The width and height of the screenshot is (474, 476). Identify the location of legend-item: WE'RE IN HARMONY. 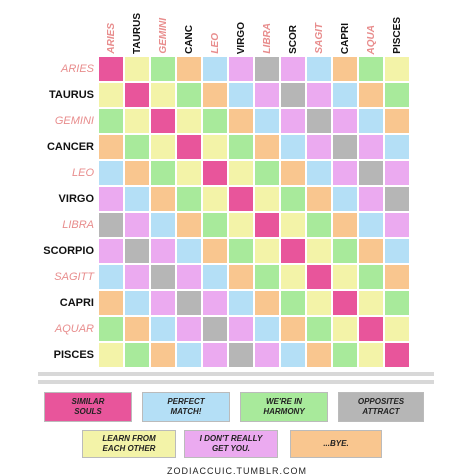
(284, 407).